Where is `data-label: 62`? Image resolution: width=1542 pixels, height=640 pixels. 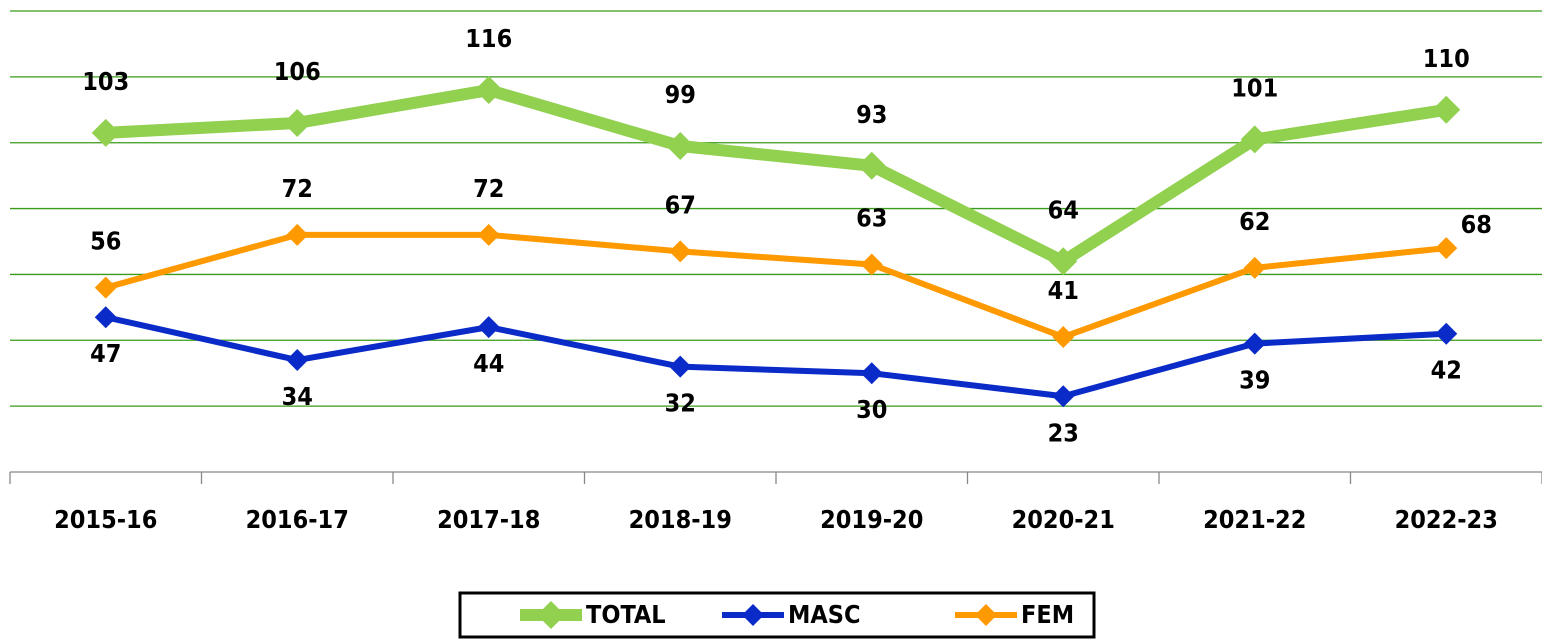
data-label: 62 is located at coordinates (1254, 221).